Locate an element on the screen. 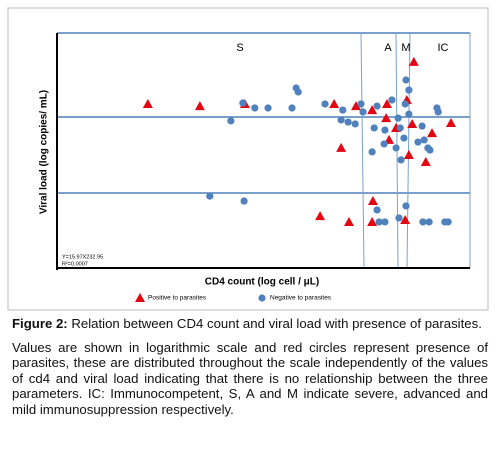  regression-equation: Y=15.97X232.95 is located at coordinates (82, 257).